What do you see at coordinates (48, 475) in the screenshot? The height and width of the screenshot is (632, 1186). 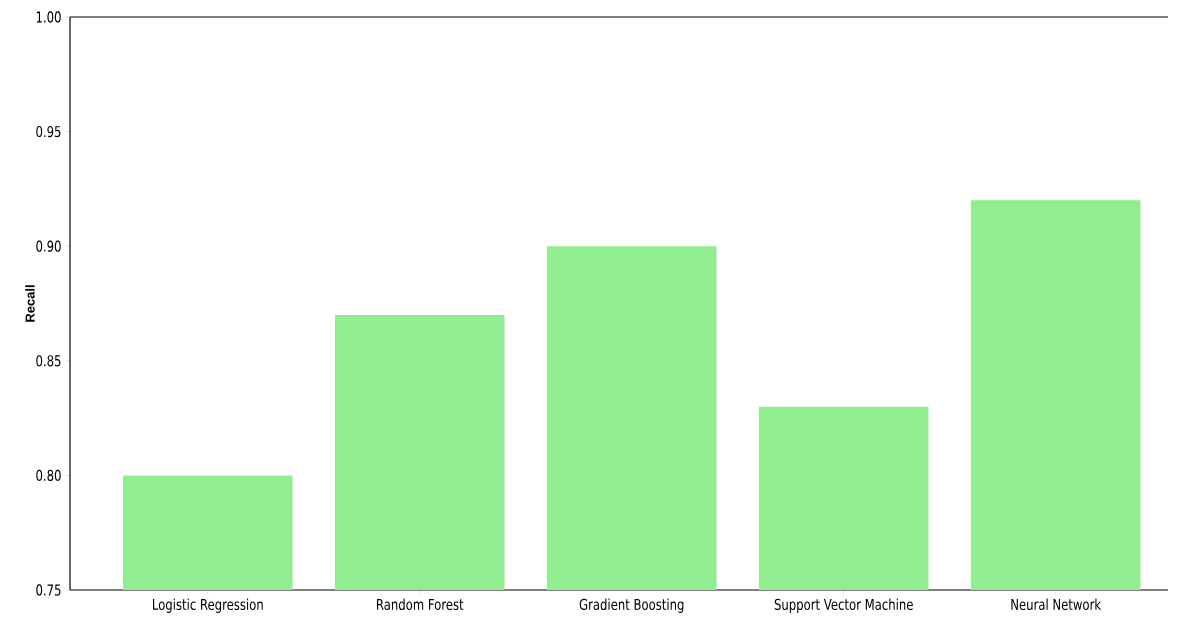 I see `y-tick-label: 0.80` at bounding box center [48, 475].